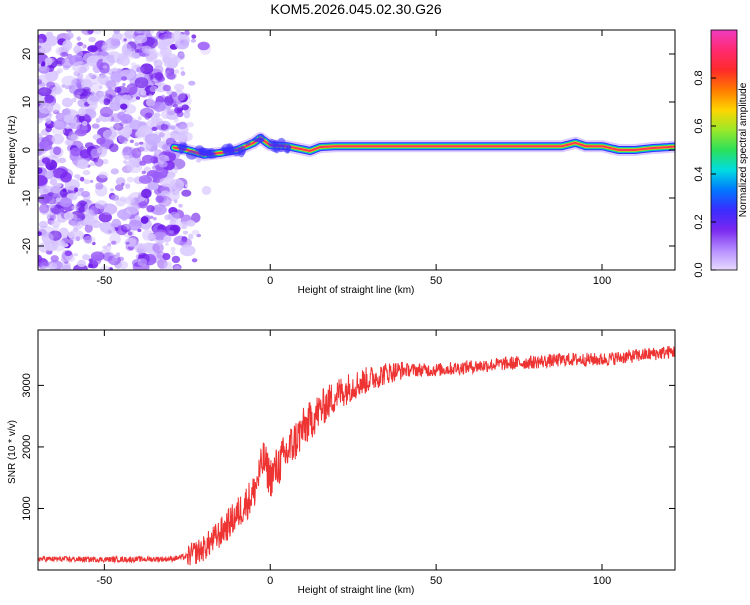 The width and height of the screenshot is (750, 605). What do you see at coordinates (356, 290) in the screenshot?
I see `spectrogram-x-axis-label: Height of straight line (km)` at bounding box center [356, 290].